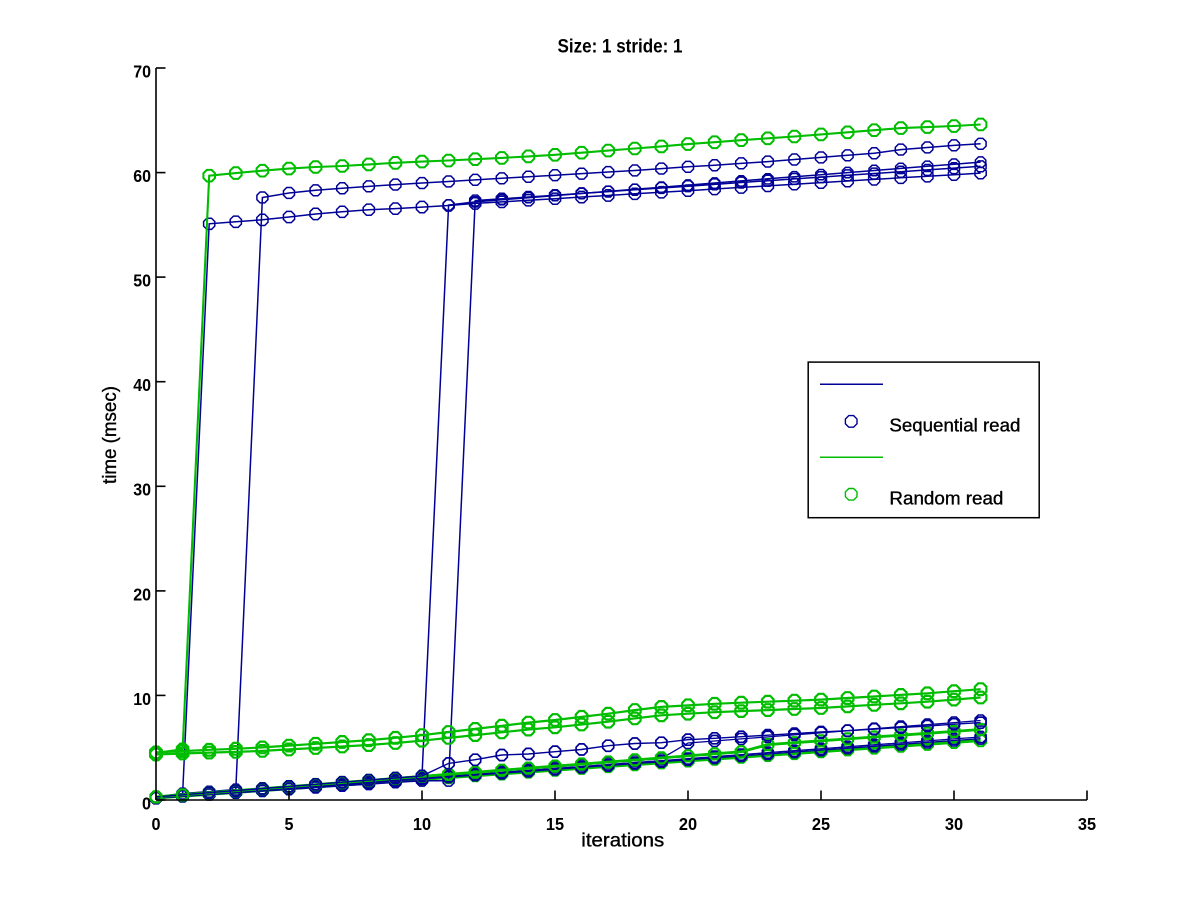 This screenshot has width=1201, height=900. Describe the element at coordinates (142, 71) in the screenshot. I see `svg-text: 70` at that location.